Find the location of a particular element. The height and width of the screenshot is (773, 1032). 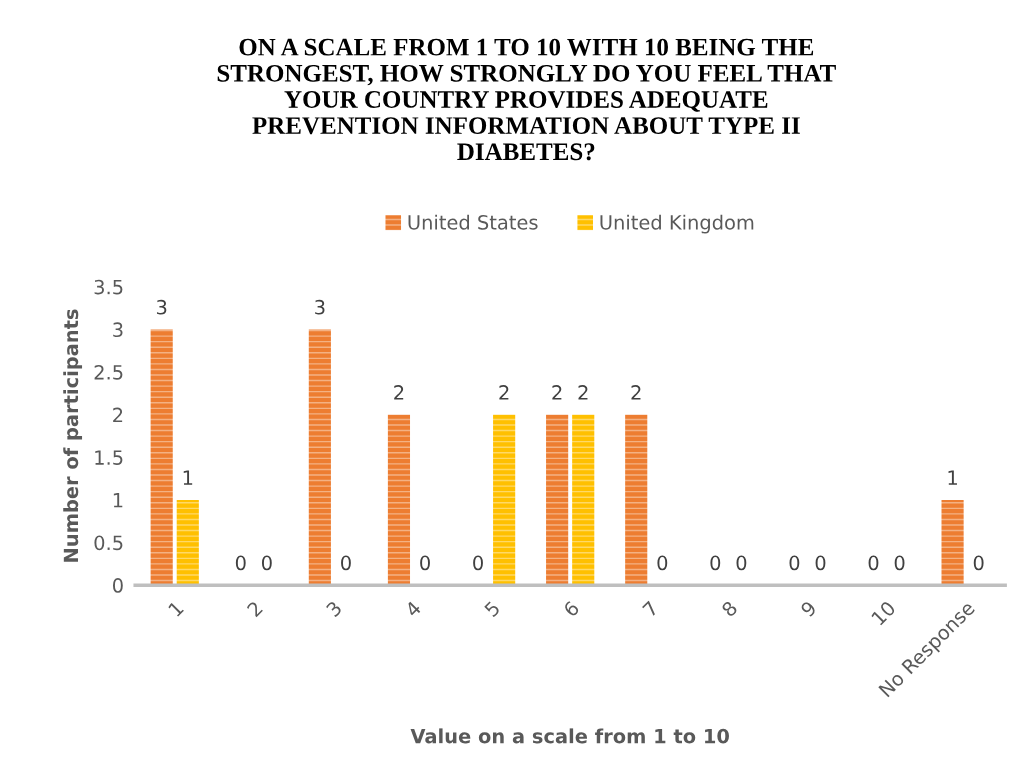

y-tick-label: 0.5 is located at coordinates (108, 543).